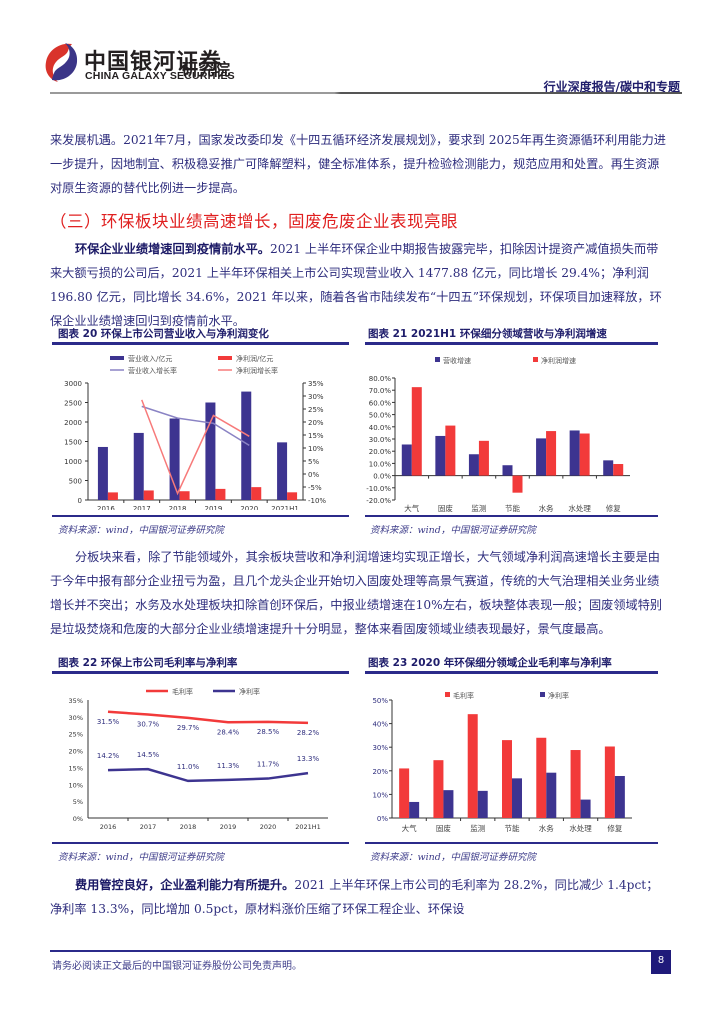 The height and width of the screenshot is (1024, 724). Describe the element at coordinates (108, 827) in the screenshot. I see `svg-text: 2016` at that location.